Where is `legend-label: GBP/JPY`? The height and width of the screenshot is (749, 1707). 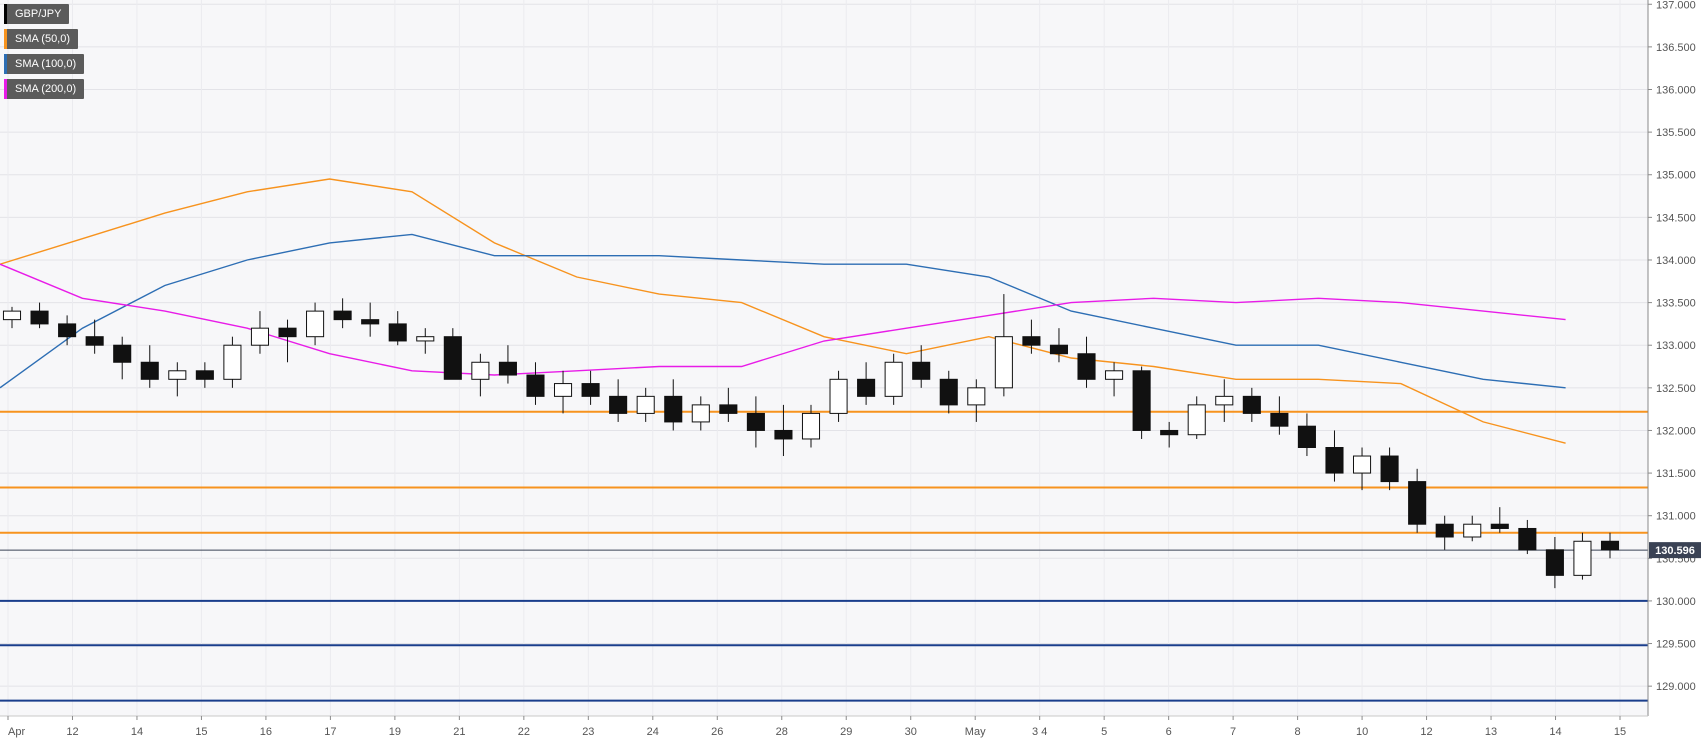
legend-label: GBP/JPY is located at coordinates (38, 14).